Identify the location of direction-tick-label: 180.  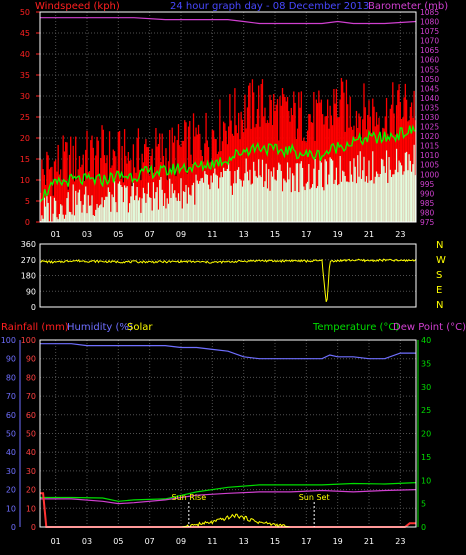
(28, 276).